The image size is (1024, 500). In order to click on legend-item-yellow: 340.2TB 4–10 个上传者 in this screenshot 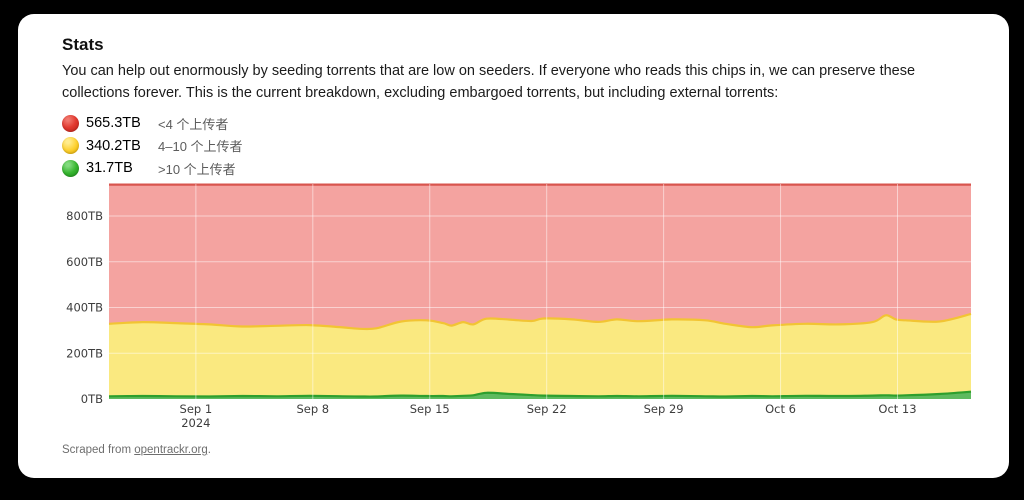, I will do `click(515, 146)`.